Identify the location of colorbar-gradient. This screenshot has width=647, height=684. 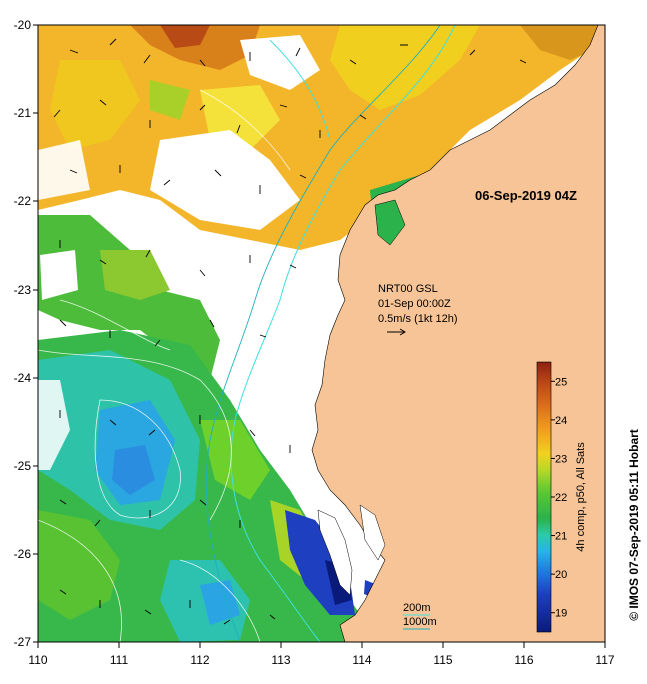
(544, 497).